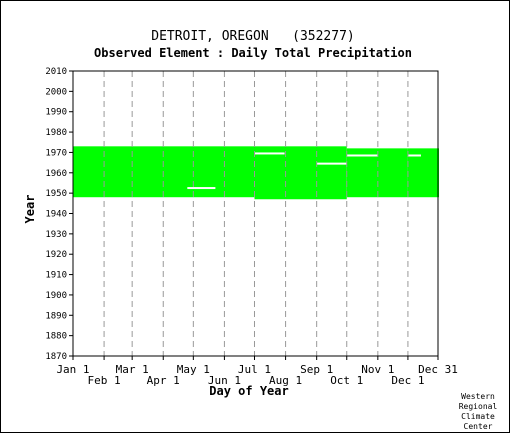 The height and width of the screenshot is (434, 510). What do you see at coordinates (56, 72) in the screenshot?
I see `y-tick-label: 2010` at bounding box center [56, 72].